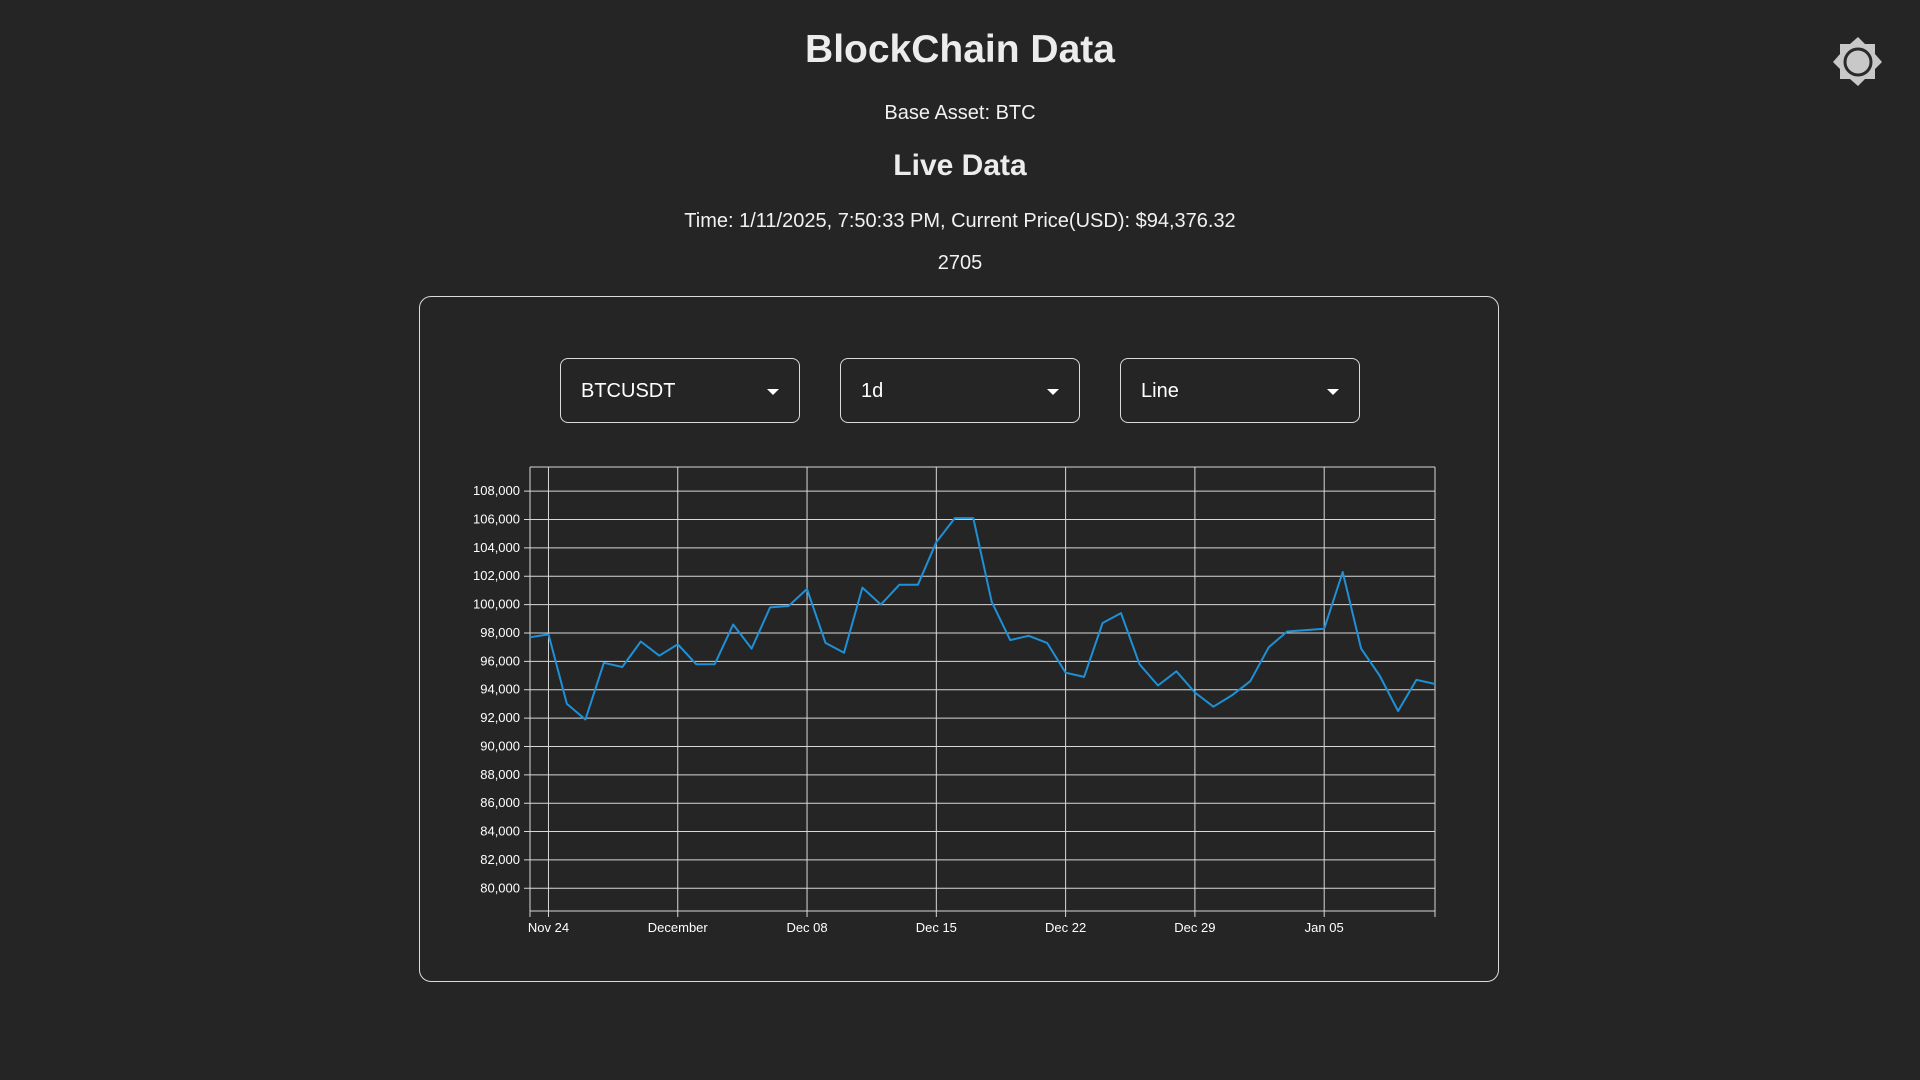 This screenshot has width=1920, height=1080. I want to click on y-tick-label: 106,000, so click(496, 518).